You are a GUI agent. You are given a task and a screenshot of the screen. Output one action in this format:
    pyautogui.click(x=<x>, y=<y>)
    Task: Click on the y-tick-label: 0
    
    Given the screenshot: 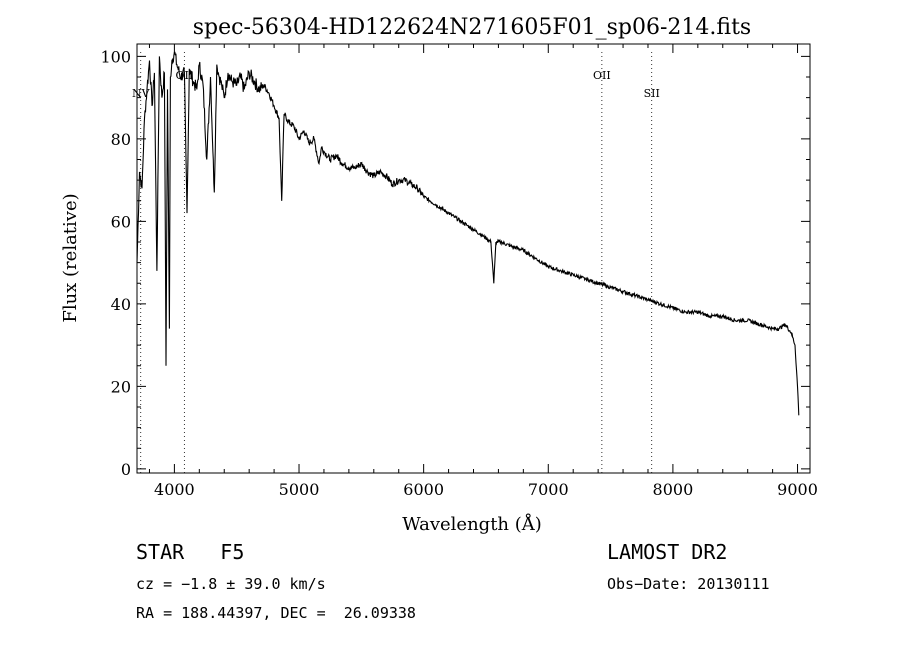 What is the action you would take?
    pyautogui.click(x=126, y=469)
    